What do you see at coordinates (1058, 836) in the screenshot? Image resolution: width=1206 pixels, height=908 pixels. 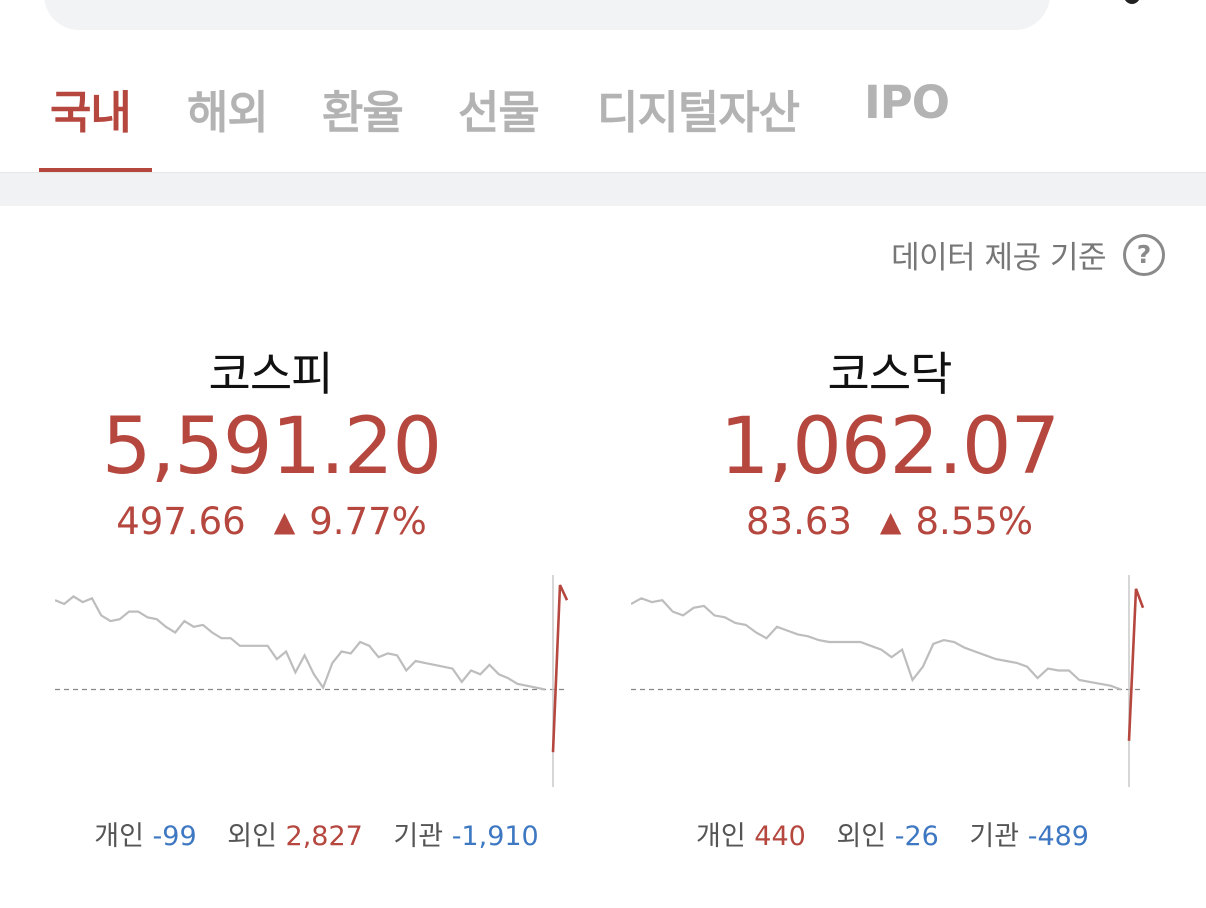 I see `institution-value: -489` at bounding box center [1058, 836].